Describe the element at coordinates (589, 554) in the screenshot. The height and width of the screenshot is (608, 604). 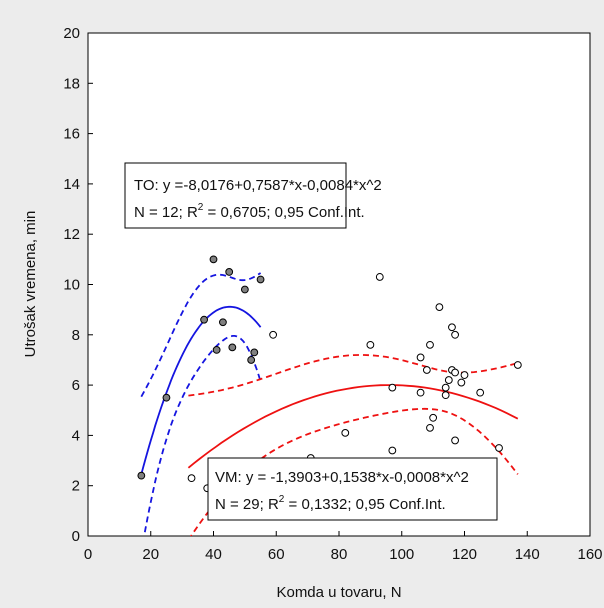
I see `x-tick-label: 160` at that location.